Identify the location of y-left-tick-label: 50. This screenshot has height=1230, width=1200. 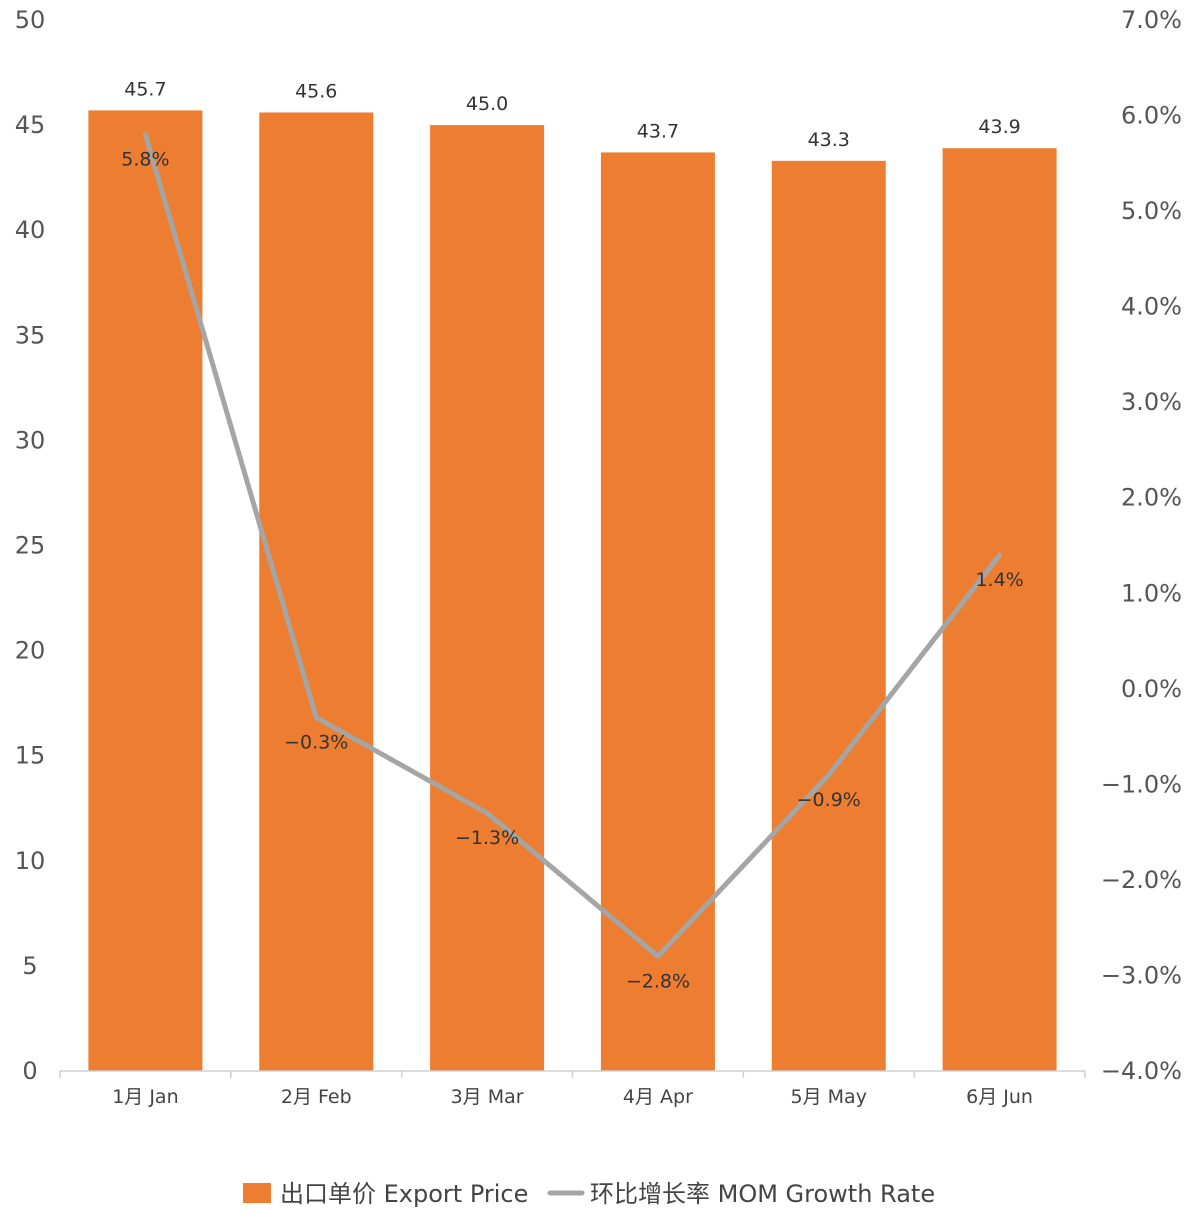
(30, 20).